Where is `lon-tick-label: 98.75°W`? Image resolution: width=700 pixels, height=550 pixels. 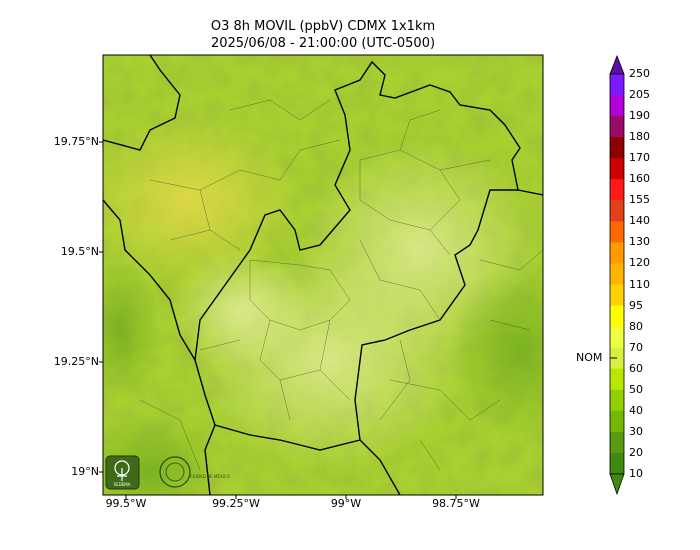 lon-tick-label: 98.75°W is located at coordinates (456, 503).